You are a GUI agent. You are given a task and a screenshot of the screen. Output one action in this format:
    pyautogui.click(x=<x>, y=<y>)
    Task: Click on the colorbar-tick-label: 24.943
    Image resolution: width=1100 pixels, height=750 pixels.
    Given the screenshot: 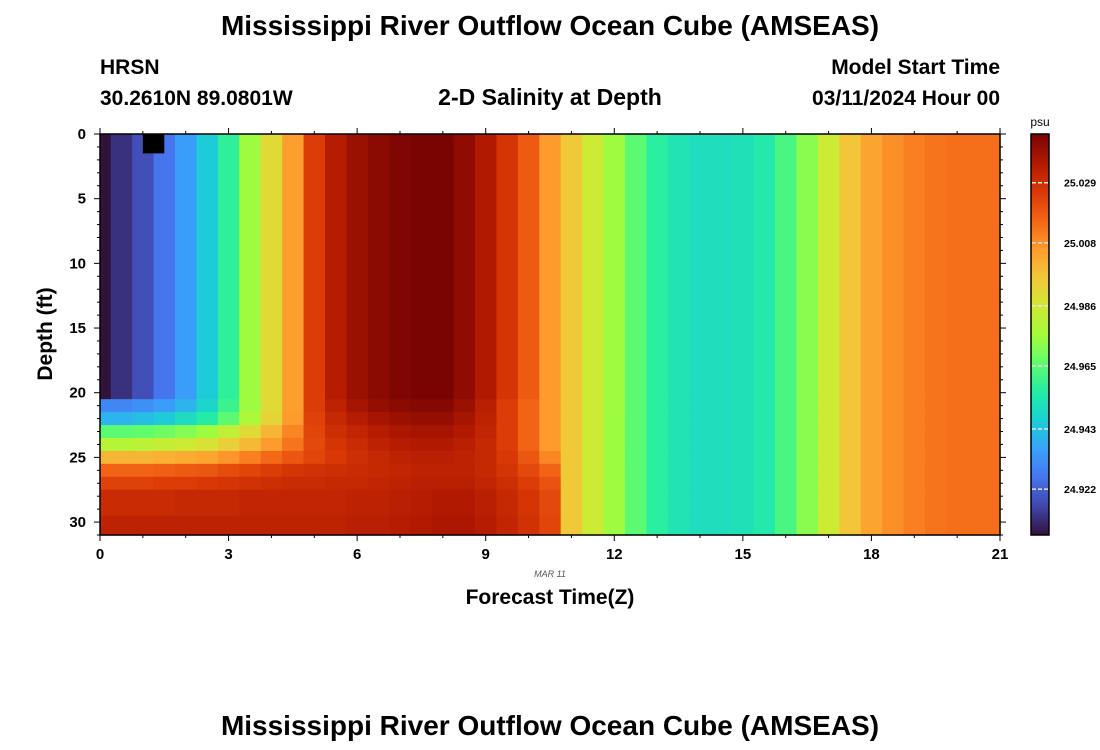 What is the action you would take?
    pyautogui.click(x=1080, y=430)
    